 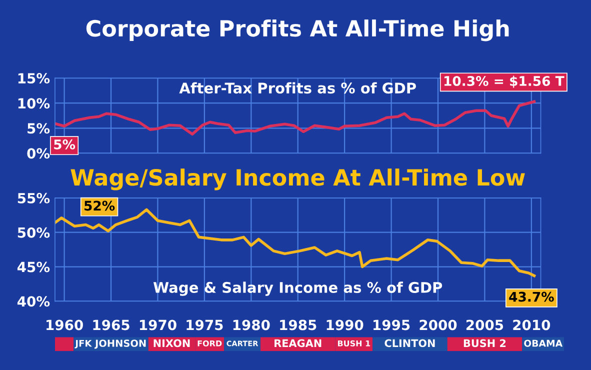 What do you see at coordinates (392, 325) in the screenshot?
I see `x-tick-label: 1995` at bounding box center [392, 325].